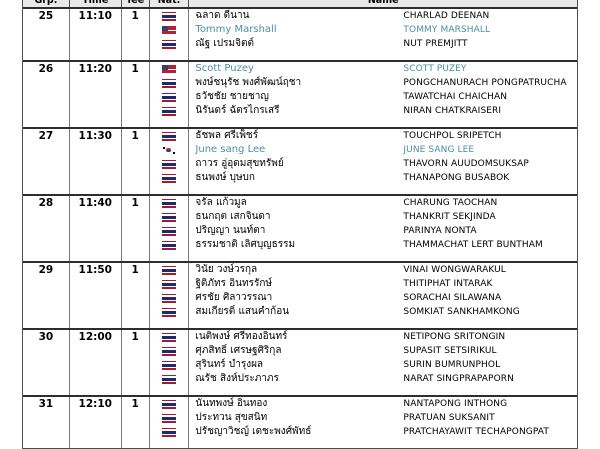 This screenshot has width=600, height=449. What do you see at coordinates (455, 404) in the screenshot?
I see `player-name-roman: NANTAPONG INTHONG` at bounding box center [455, 404].